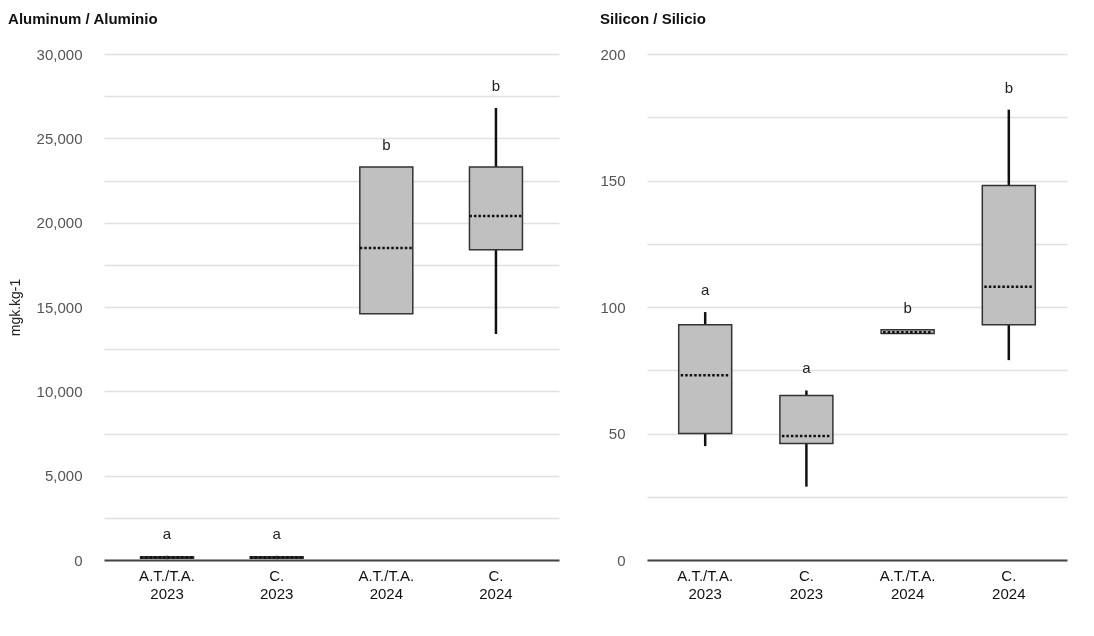 The image size is (1094, 636). I want to click on y-tick-label: 50, so click(617, 433).